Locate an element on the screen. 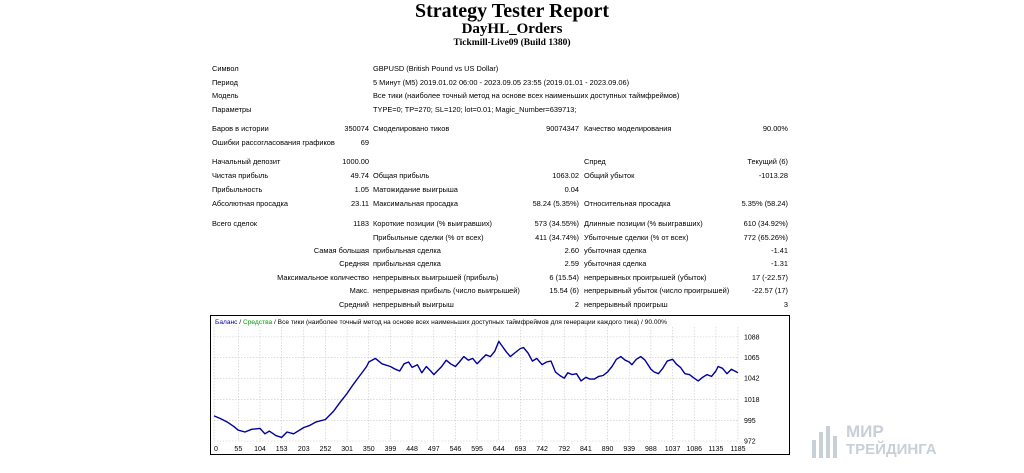 The width and height of the screenshot is (1024, 473). net-profit-value: 49.74 is located at coordinates (360, 175).